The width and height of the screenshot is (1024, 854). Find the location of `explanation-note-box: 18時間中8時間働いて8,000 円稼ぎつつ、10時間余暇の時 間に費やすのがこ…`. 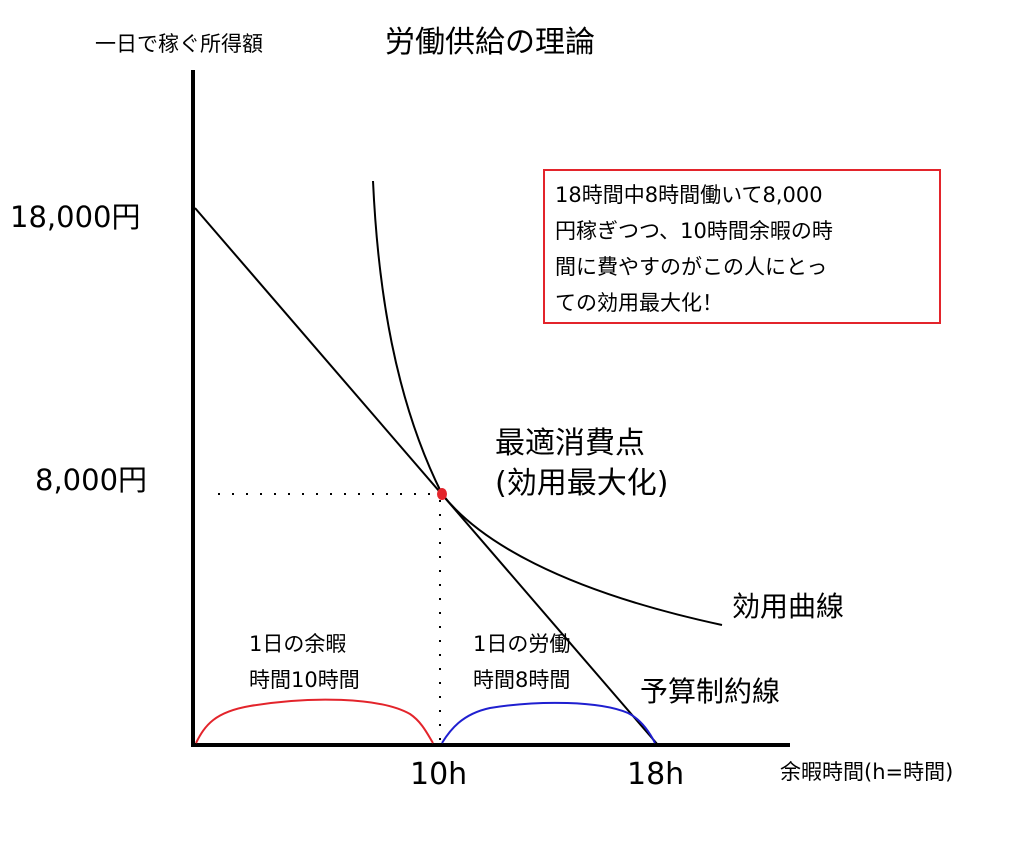

explanation-note-box: 18時間中8時間働いて8,000 円稼ぎつつ、10時間余暇の時 間に費やすのがこ… is located at coordinates (742, 246).